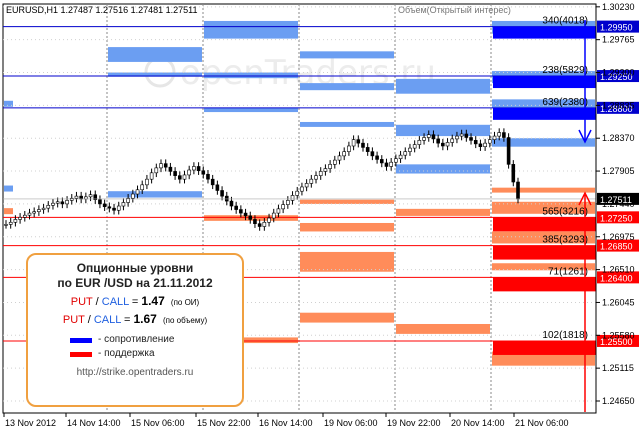 This screenshot has height=432, width=639. I want to click on x-tick-label: 20 Nov 14:00, so click(478, 423).